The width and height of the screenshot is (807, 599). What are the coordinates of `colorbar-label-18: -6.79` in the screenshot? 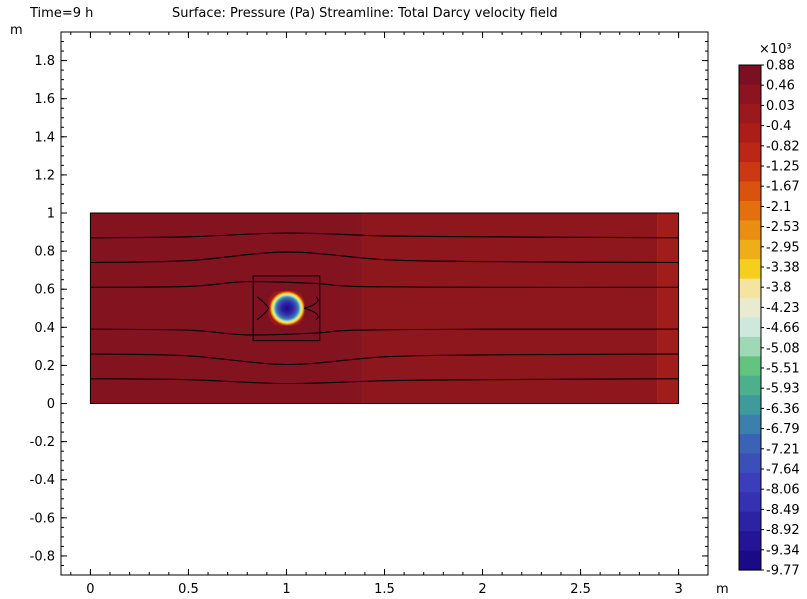 It's located at (783, 429).